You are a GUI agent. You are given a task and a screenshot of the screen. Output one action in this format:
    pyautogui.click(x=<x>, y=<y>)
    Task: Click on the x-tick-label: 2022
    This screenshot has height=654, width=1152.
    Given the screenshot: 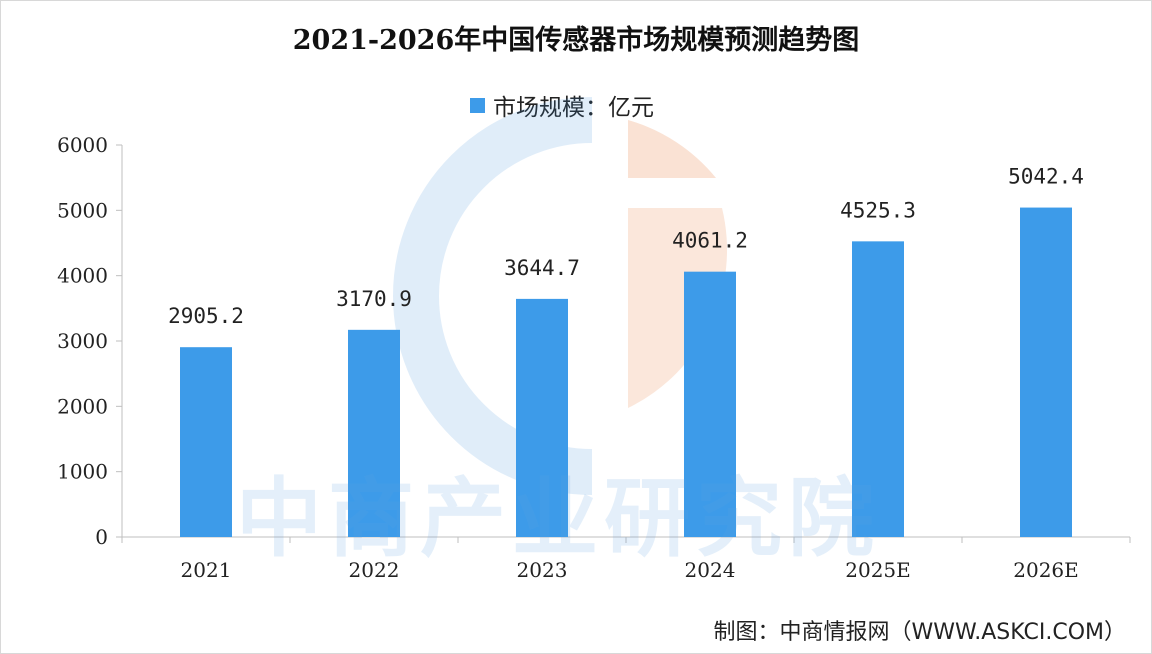 What is the action you would take?
    pyautogui.click(x=374, y=570)
    